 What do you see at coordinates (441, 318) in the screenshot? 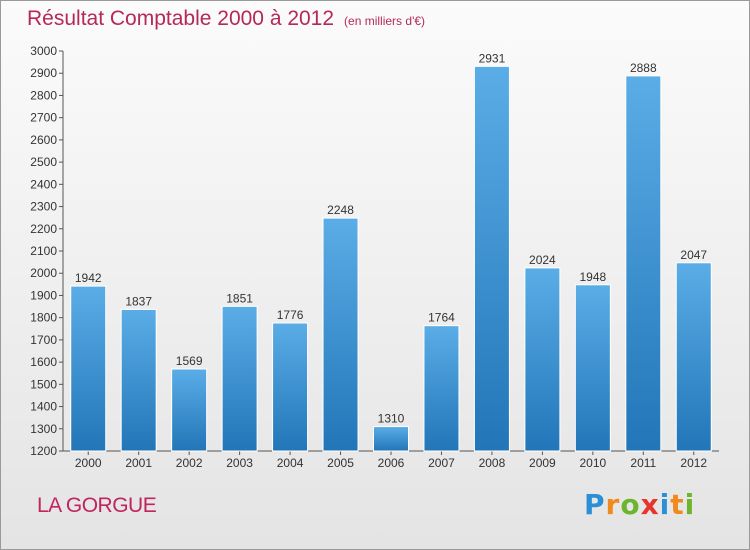
I see `bar-value-label: 1764` at bounding box center [441, 318].